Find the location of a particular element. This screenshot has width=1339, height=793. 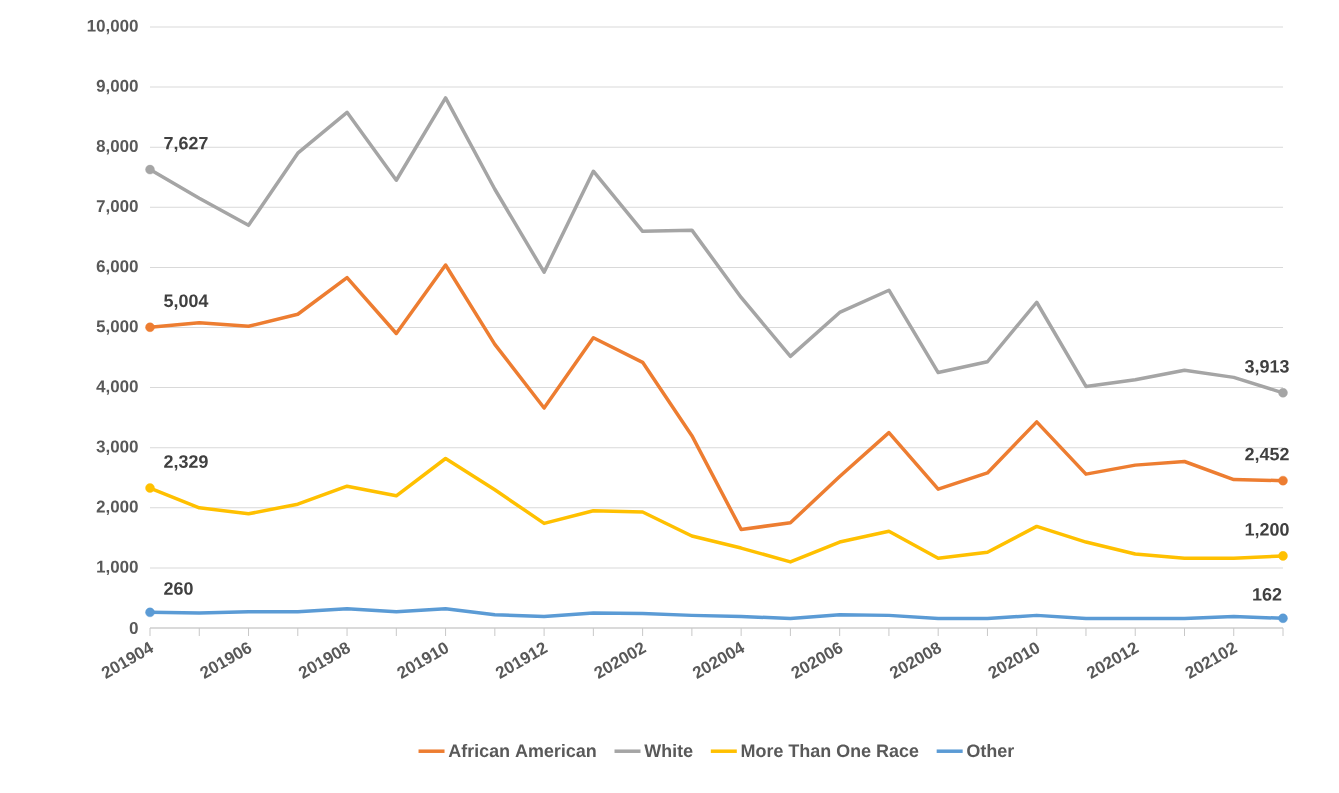

y-tick-label: 2,000 is located at coordinates (117, 508).